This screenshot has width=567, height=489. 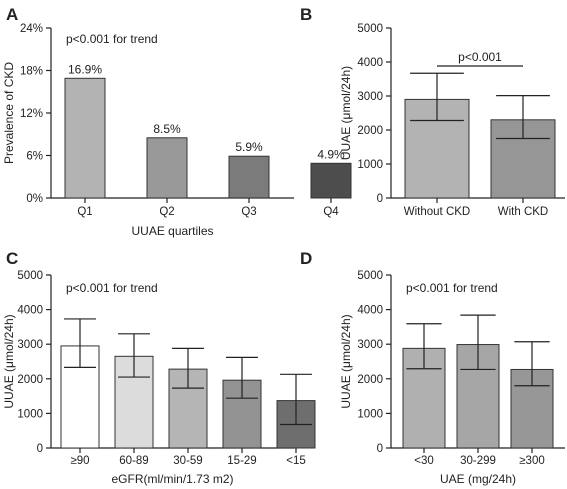 What do you see at coordinates (331, 212) in the screenshot?
I see `x-tick-label: Q4` at bounding box center [331, 212].